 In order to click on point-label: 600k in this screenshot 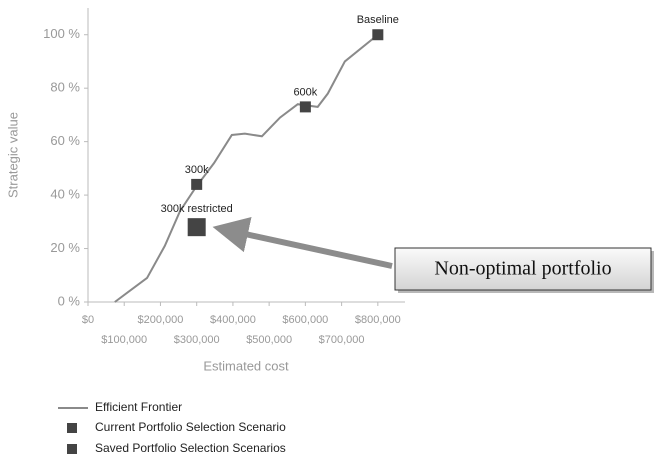, I will do `click(305, 92)`.